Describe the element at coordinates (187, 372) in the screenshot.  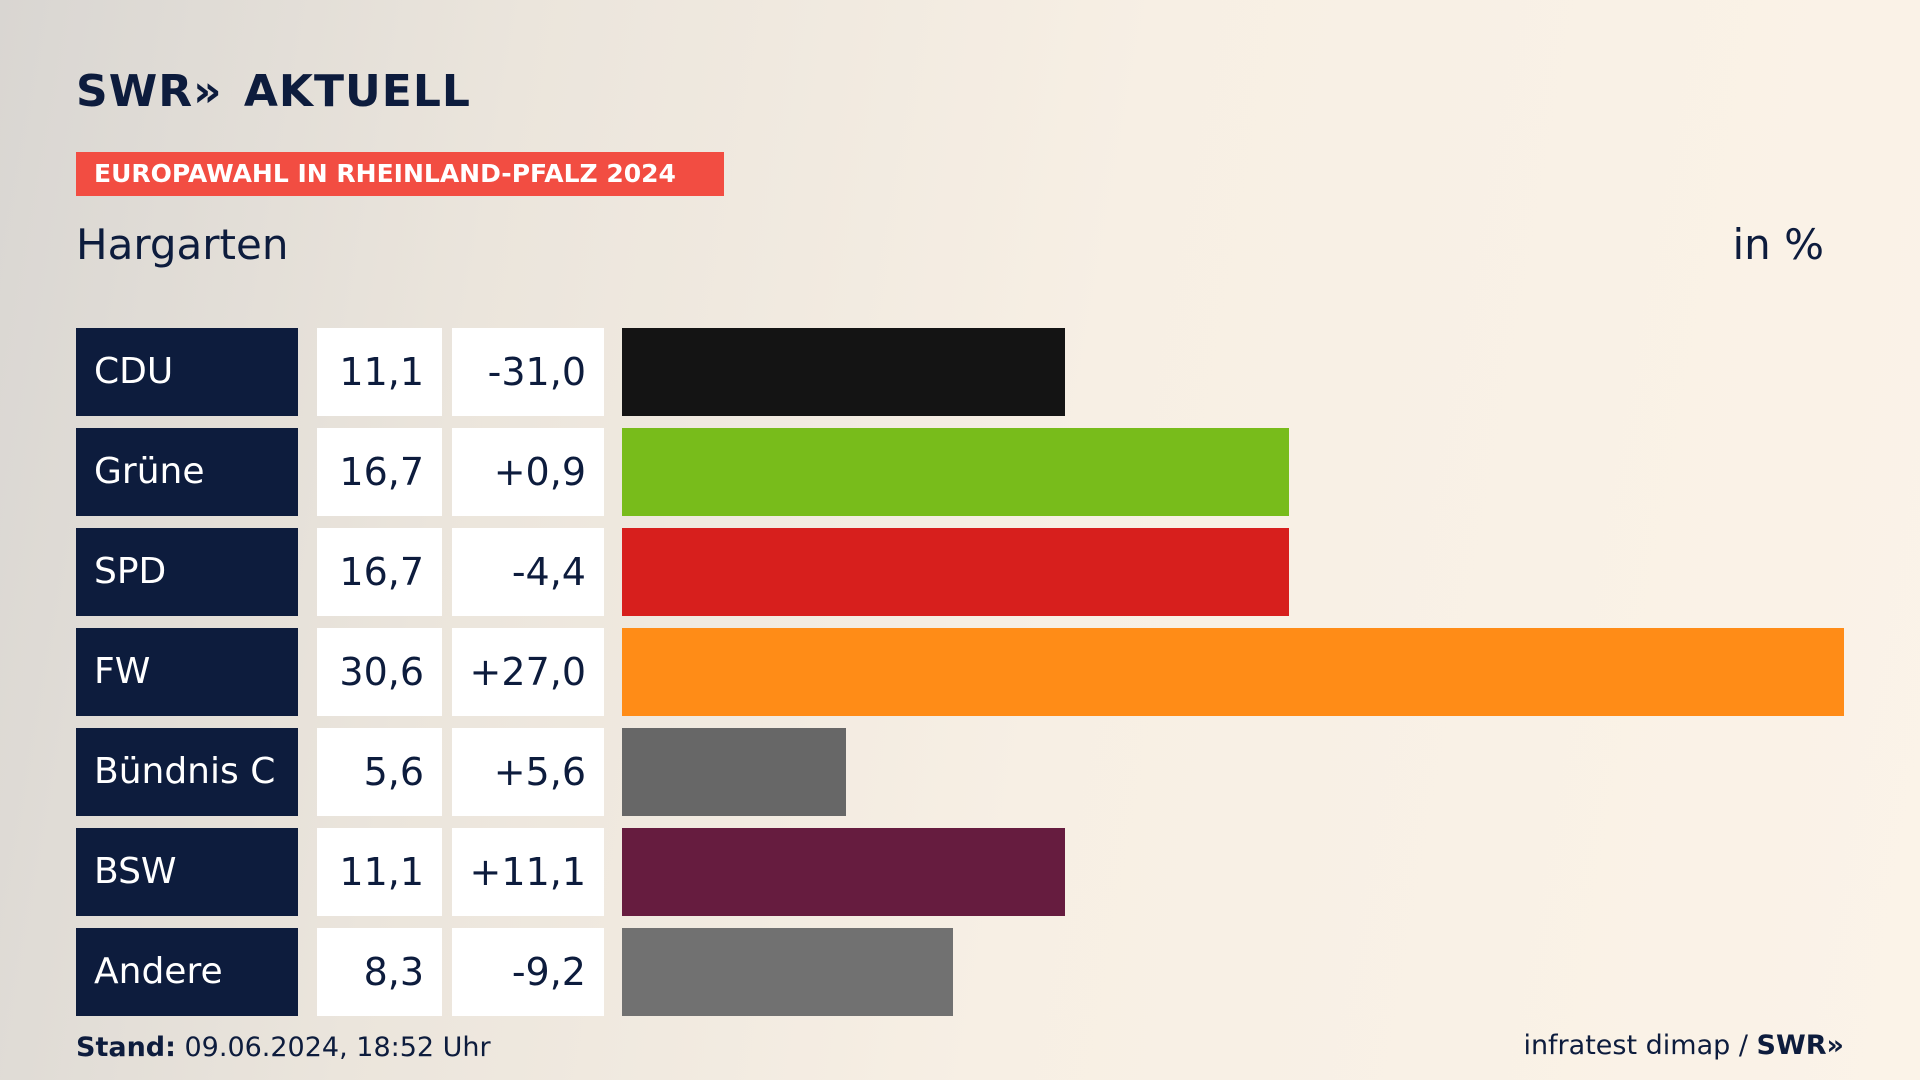
I see `party-label: CDU` at that location.